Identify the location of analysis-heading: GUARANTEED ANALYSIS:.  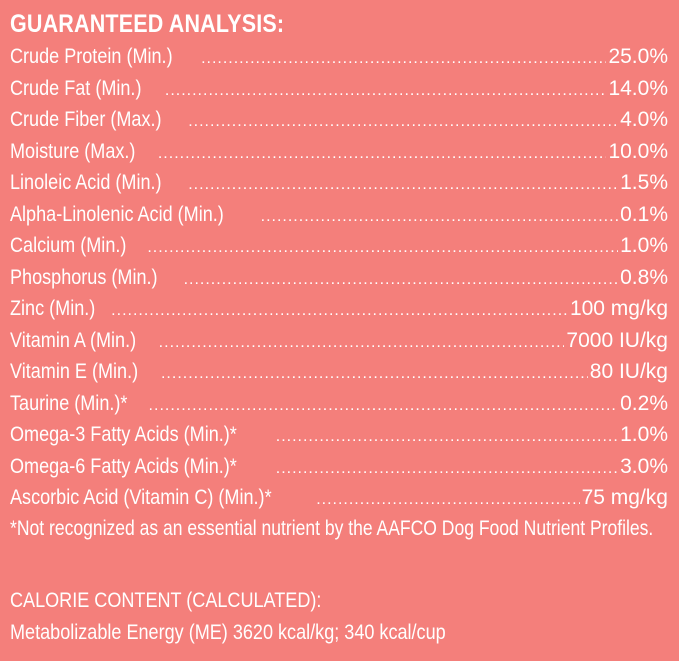
(147, 24).